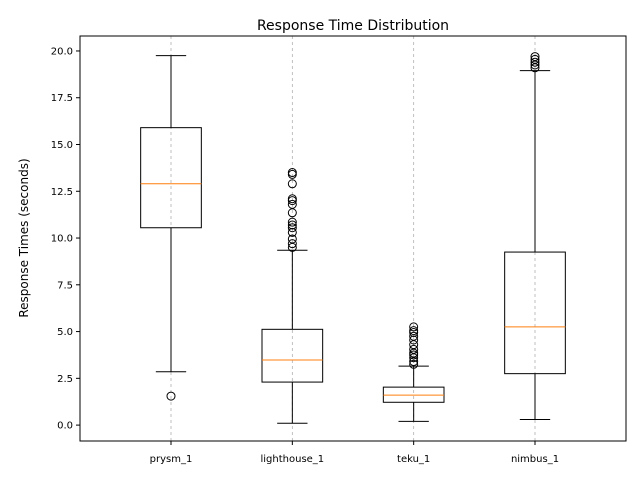 The width and height of the screenshot is (640, 480). Describe the element at coordinates (353, 26) in the screenshot. I see `chart-title: Response Time Distribution` at that location.